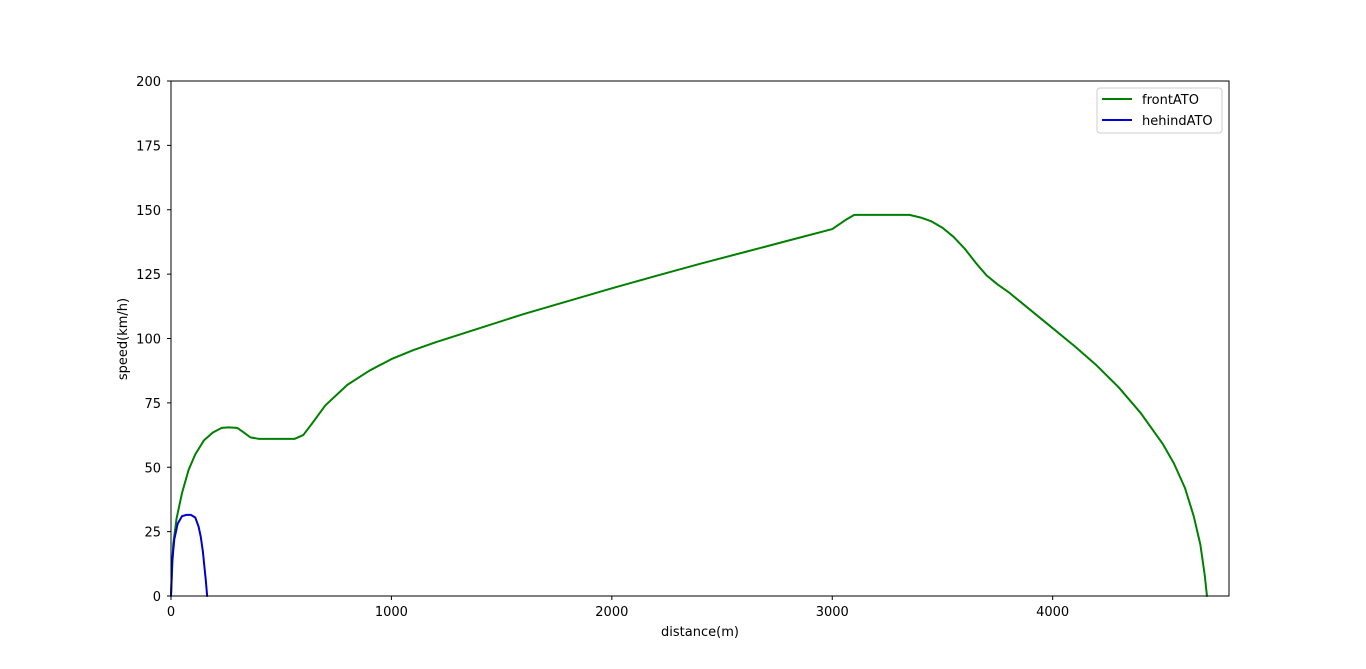 This screenshot has height=669, width=1366. Describe the element at coordinates (1159, 110) in the screenshot. I see `legend: frontATO hehindATO` at that location.